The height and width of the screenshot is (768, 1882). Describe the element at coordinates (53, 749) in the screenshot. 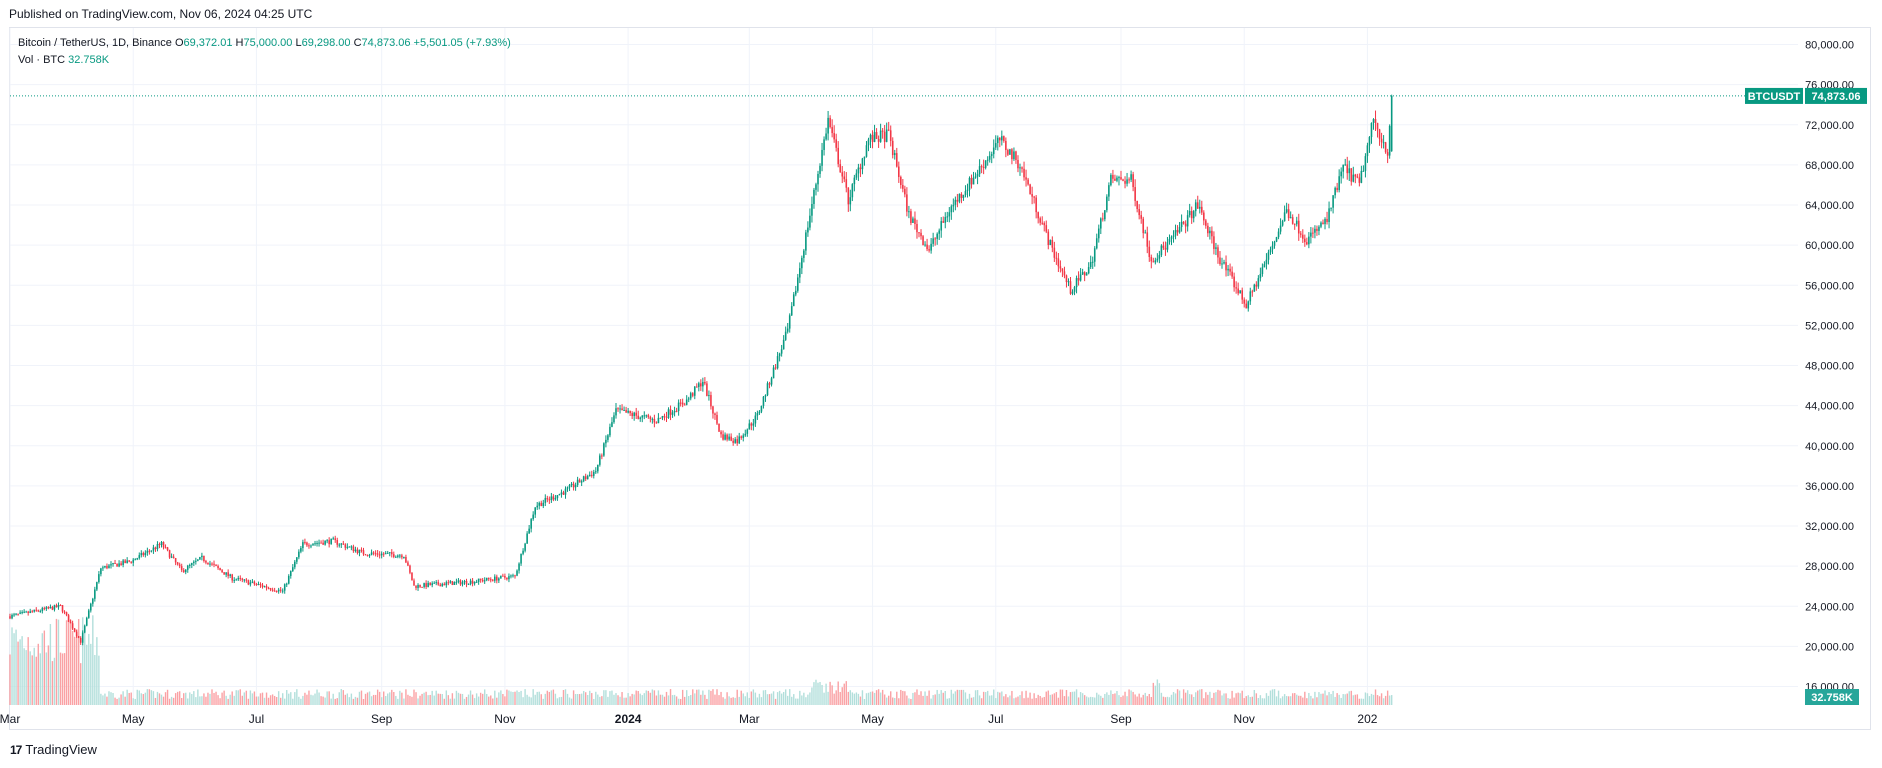

I see `tradingview-logo: 17 TradingView` at that location.